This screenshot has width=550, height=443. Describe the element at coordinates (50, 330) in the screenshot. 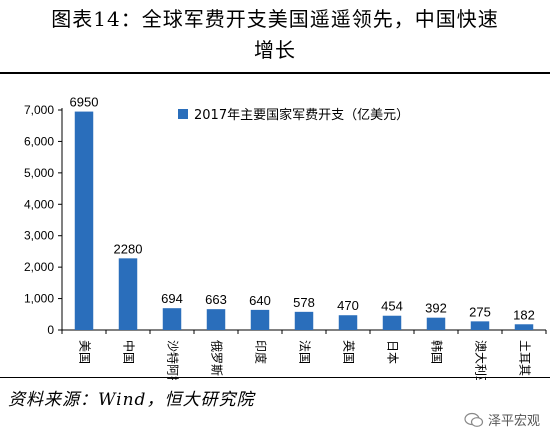

I see `y-tick-label: 0` at that location.